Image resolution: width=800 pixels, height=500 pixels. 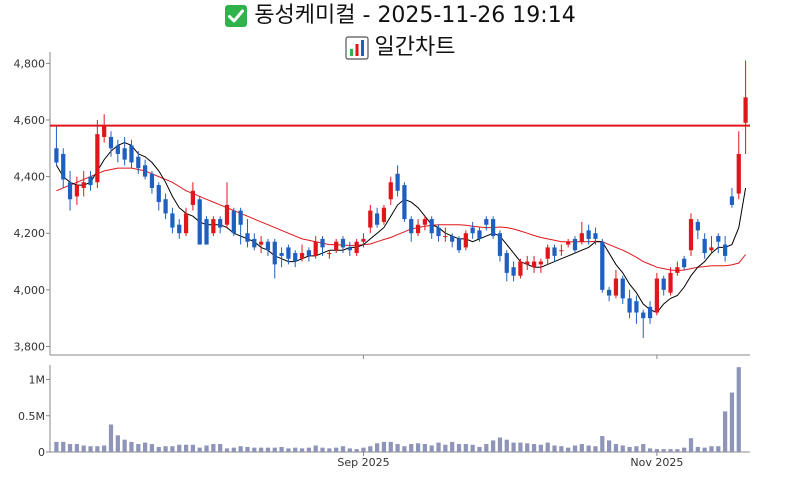 What do you see at coordinates (415, 15) in the screenshot?
I see `chart-title: 동성케미컬 - 2025-11-26 19:14` at bounding box center [415, 15].